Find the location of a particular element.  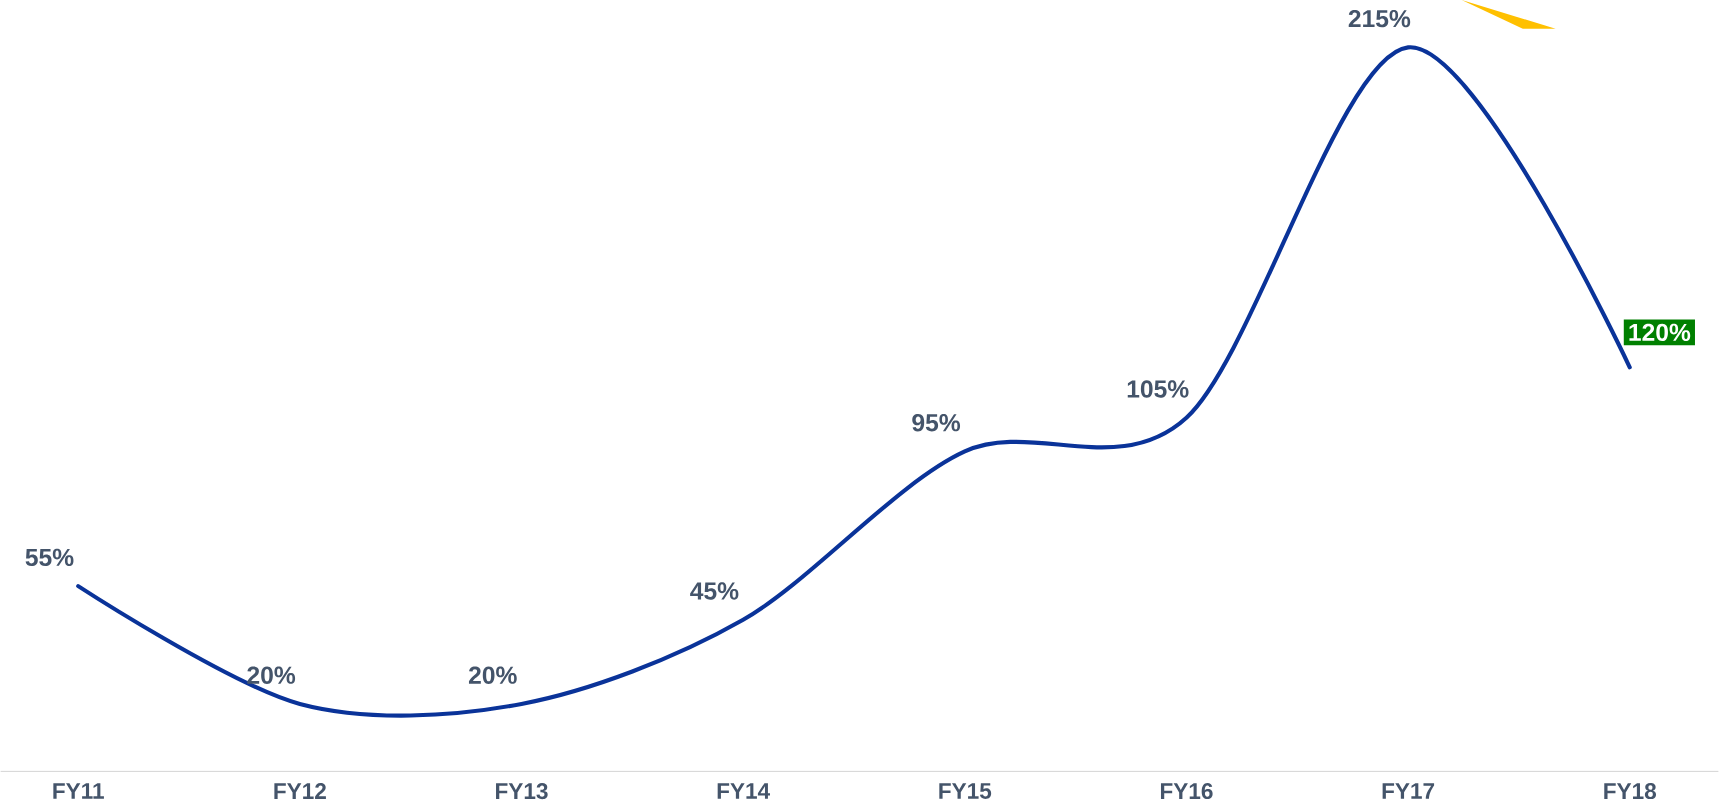

data-label: 55% is located at coordinates (49, 557).